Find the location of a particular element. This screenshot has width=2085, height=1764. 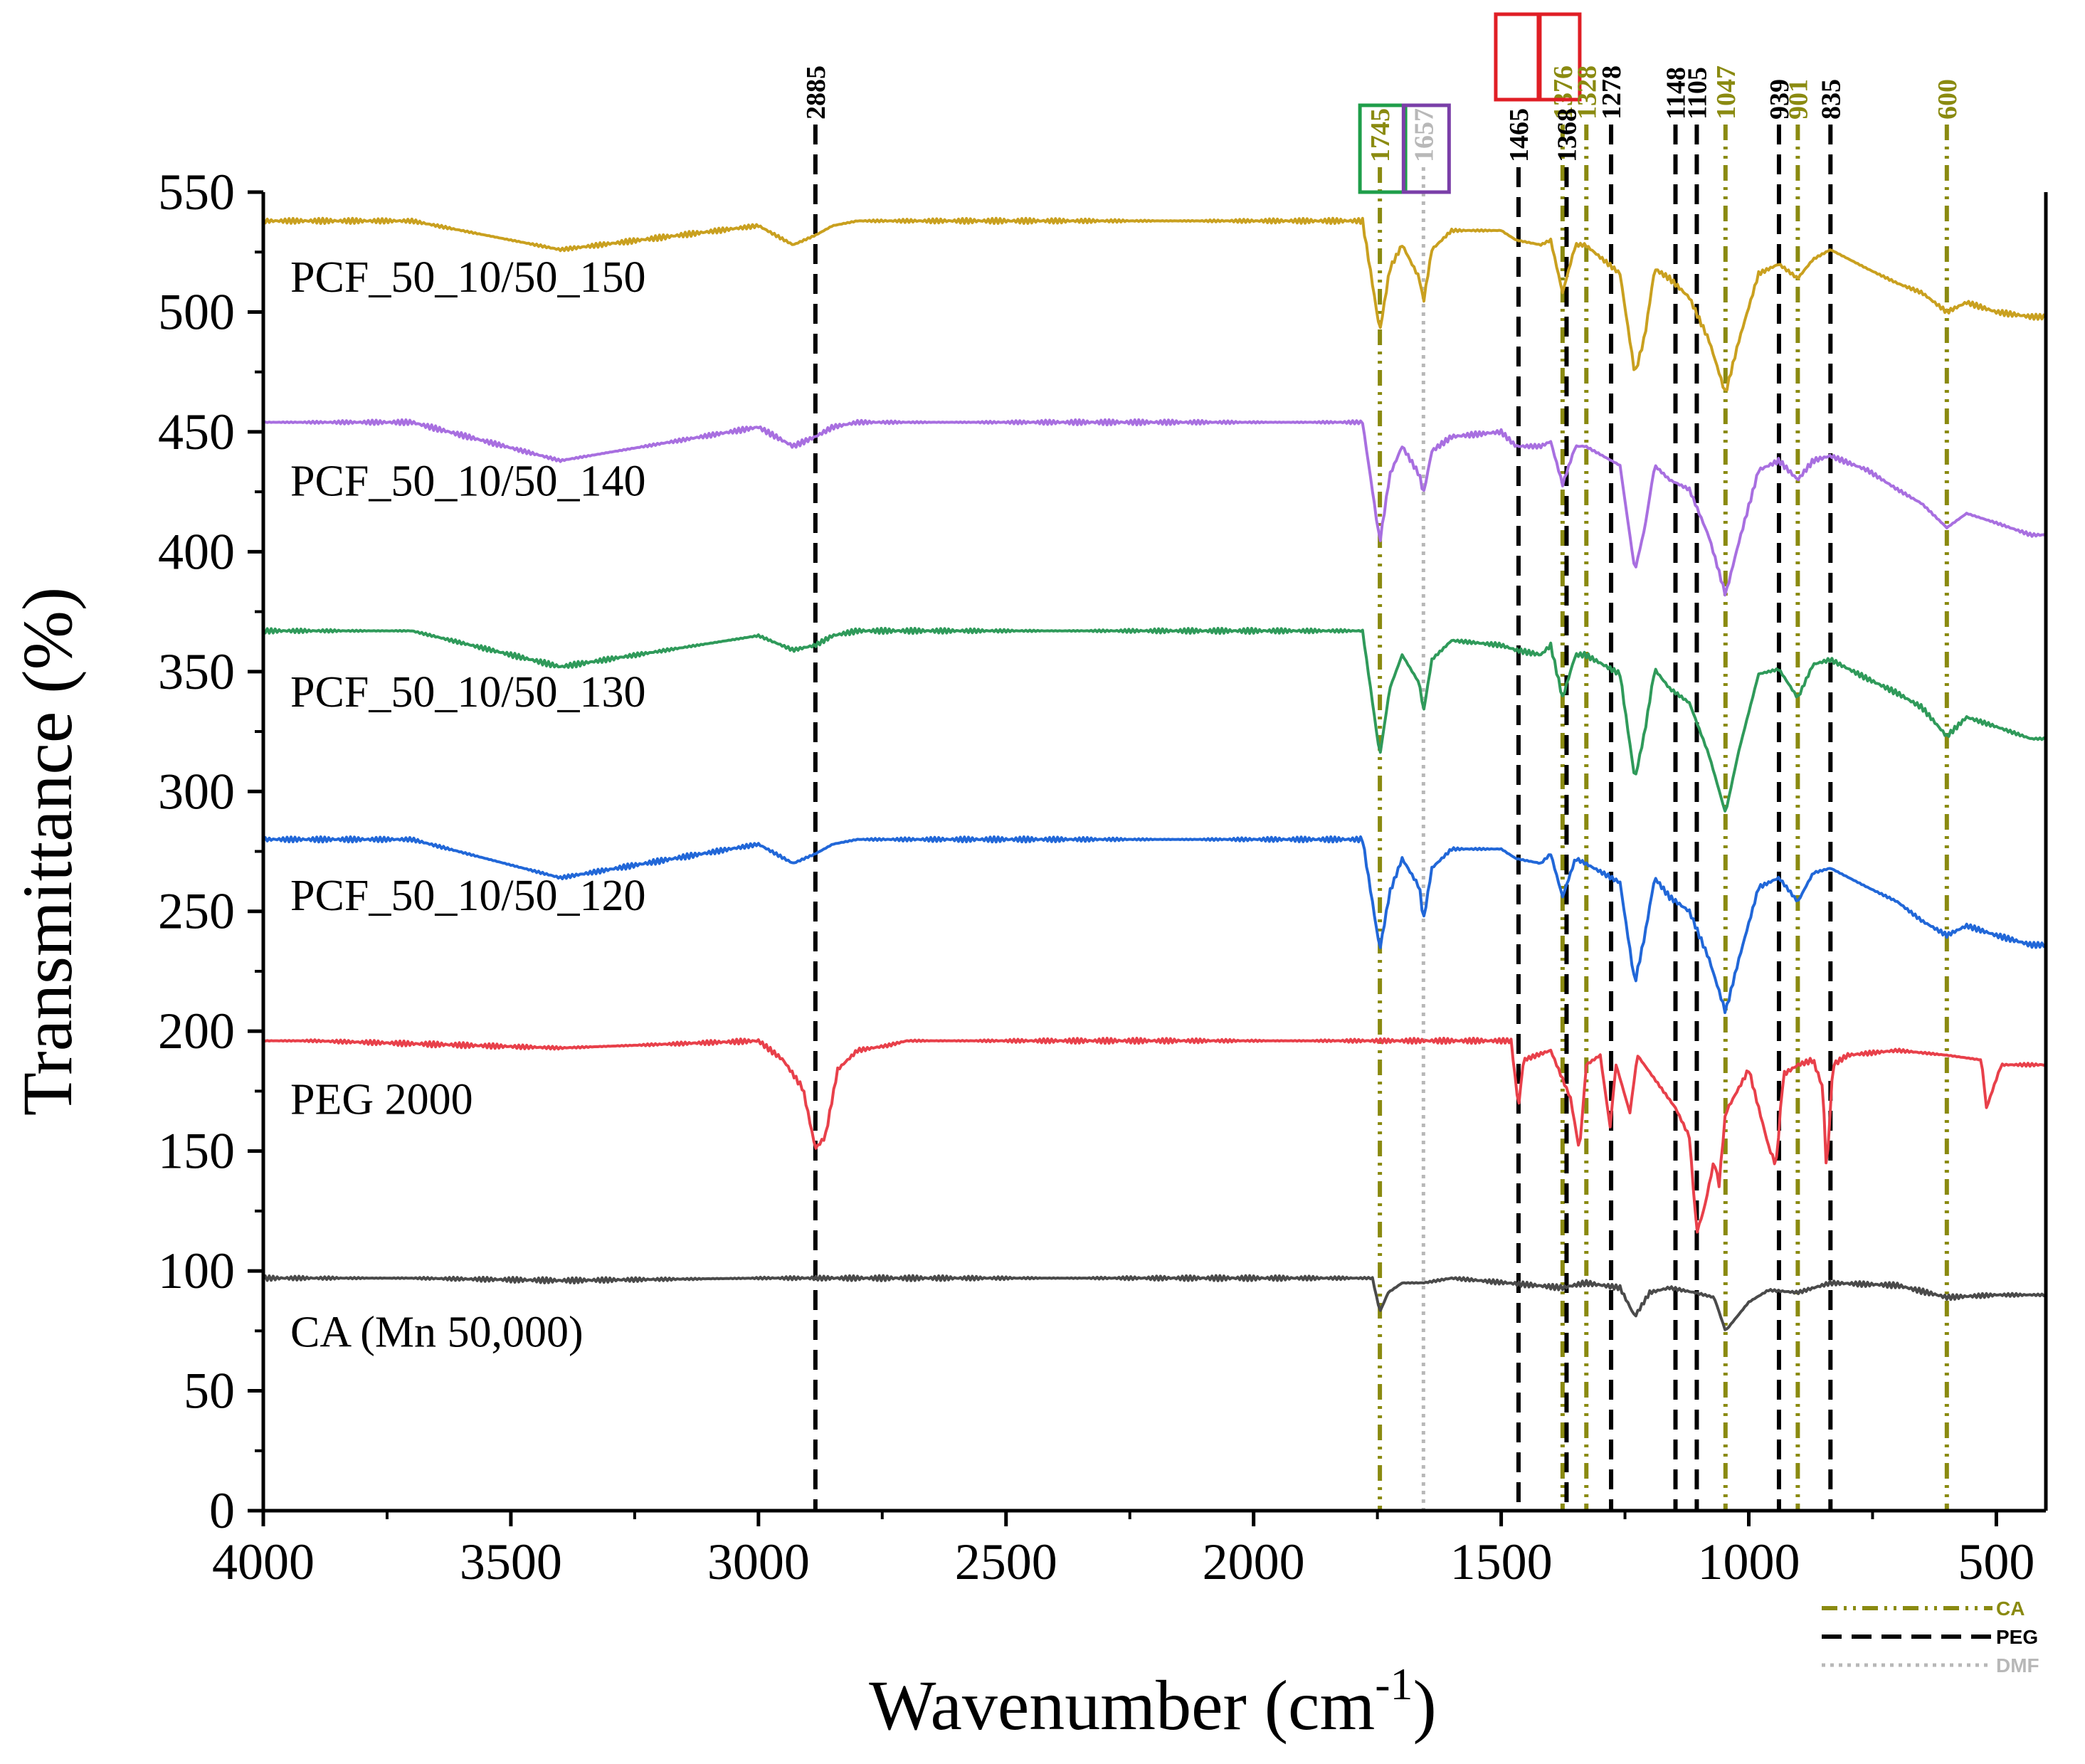

y-tick-label-300: 300 is located at coordinates (196, 791).